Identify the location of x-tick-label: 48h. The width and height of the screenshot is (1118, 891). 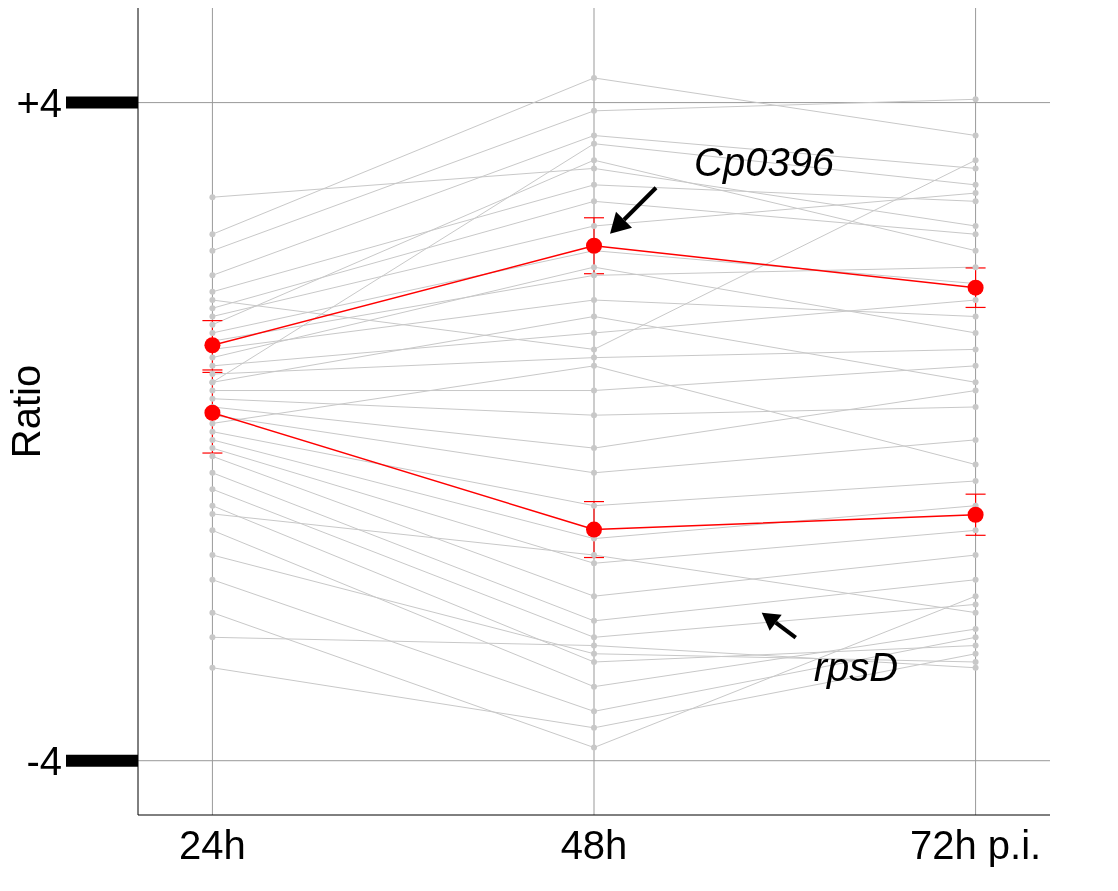
(594, 845).